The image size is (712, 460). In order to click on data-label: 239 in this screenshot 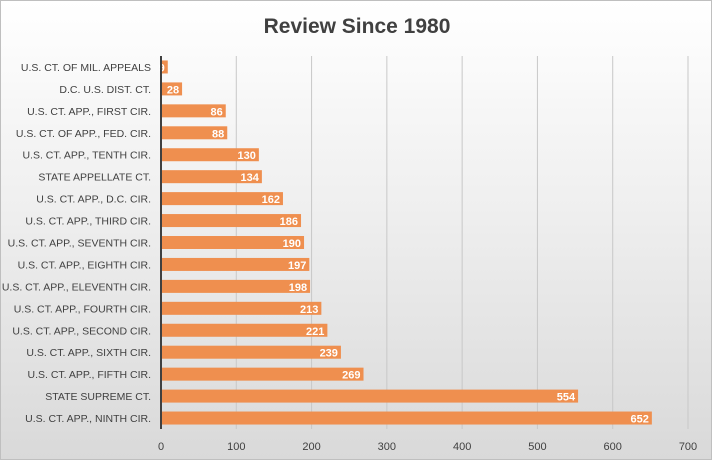, I will do `click(329, 354)`.